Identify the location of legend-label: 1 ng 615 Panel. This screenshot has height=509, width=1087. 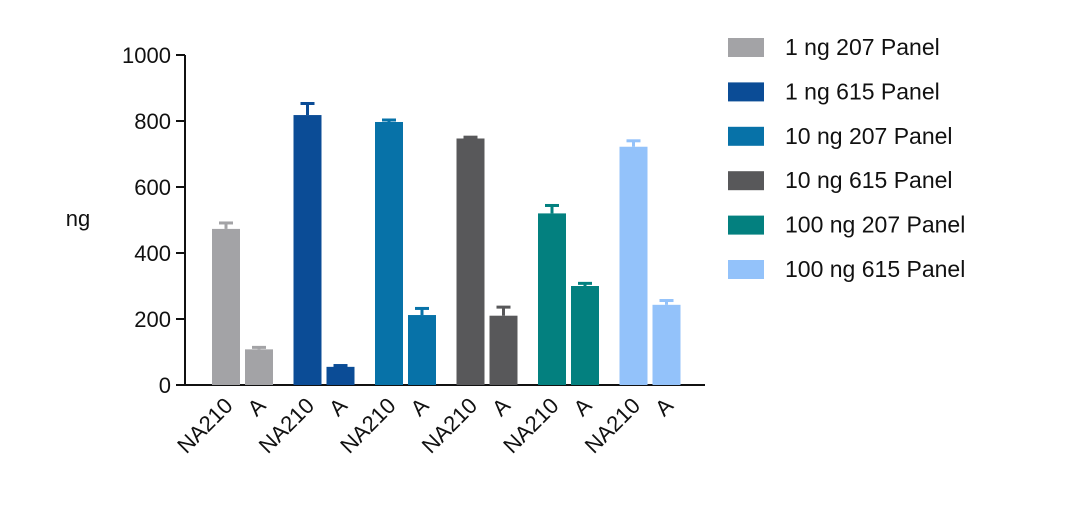
(862, 91).